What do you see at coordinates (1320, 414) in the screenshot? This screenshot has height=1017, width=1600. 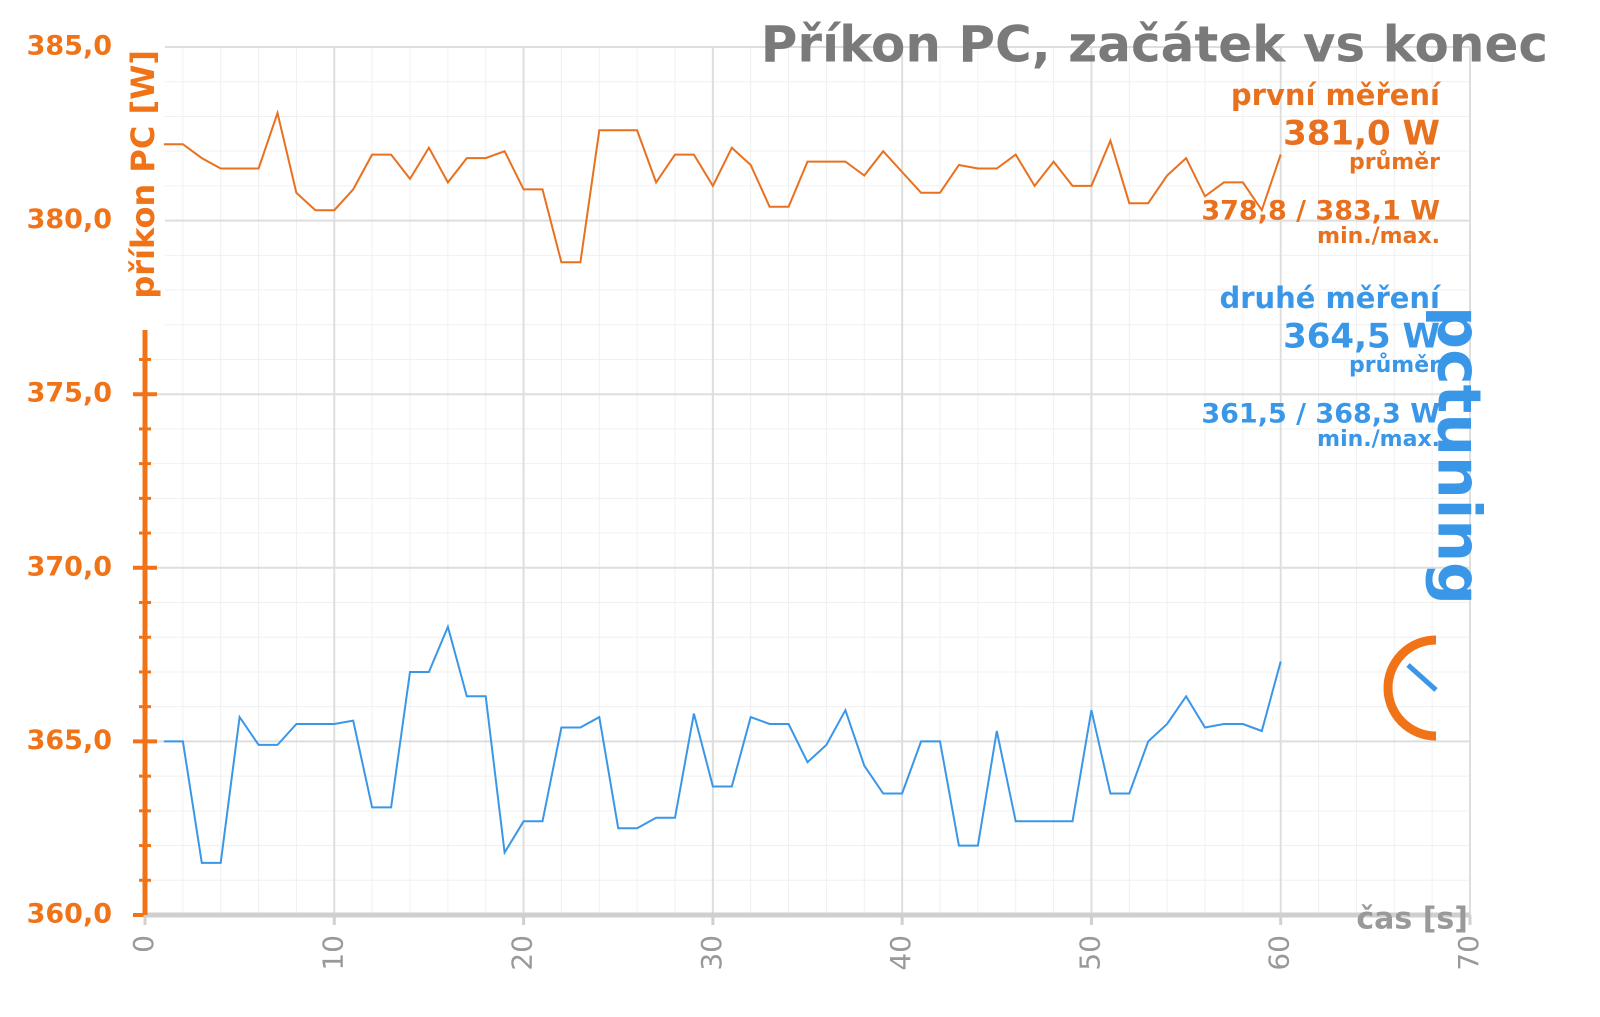 I see `minmax: 361,5 / 368,3 W` at bounding box center [1320, 414].